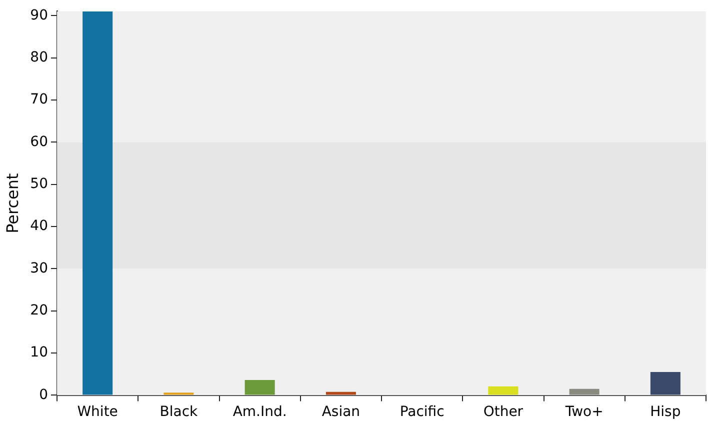 This screenshot has width=718, height=424. What do you see at coordinates (39, 268) in the screenshot?
I see `y-tick-label: 30` at bounding box center [39, 268].